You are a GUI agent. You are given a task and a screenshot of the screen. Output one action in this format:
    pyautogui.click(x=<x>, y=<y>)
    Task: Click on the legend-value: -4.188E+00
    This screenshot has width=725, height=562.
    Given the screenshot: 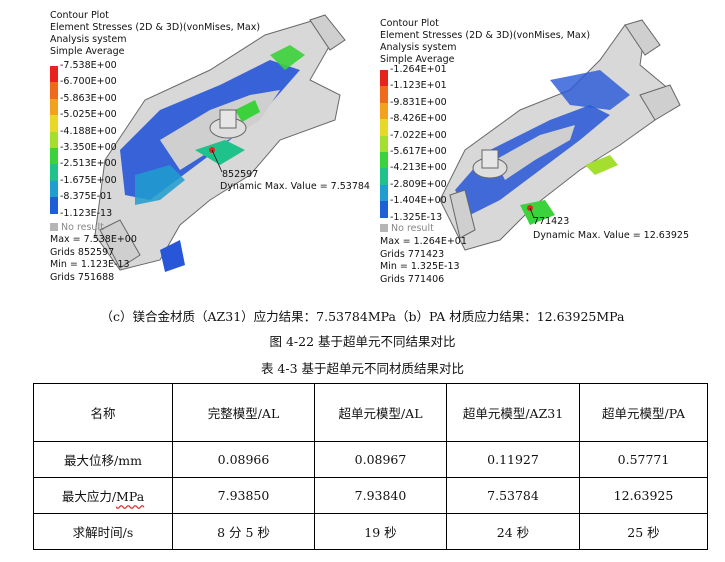 What is the action you would take?
    pyautogui.click(x=88, y=131)
    